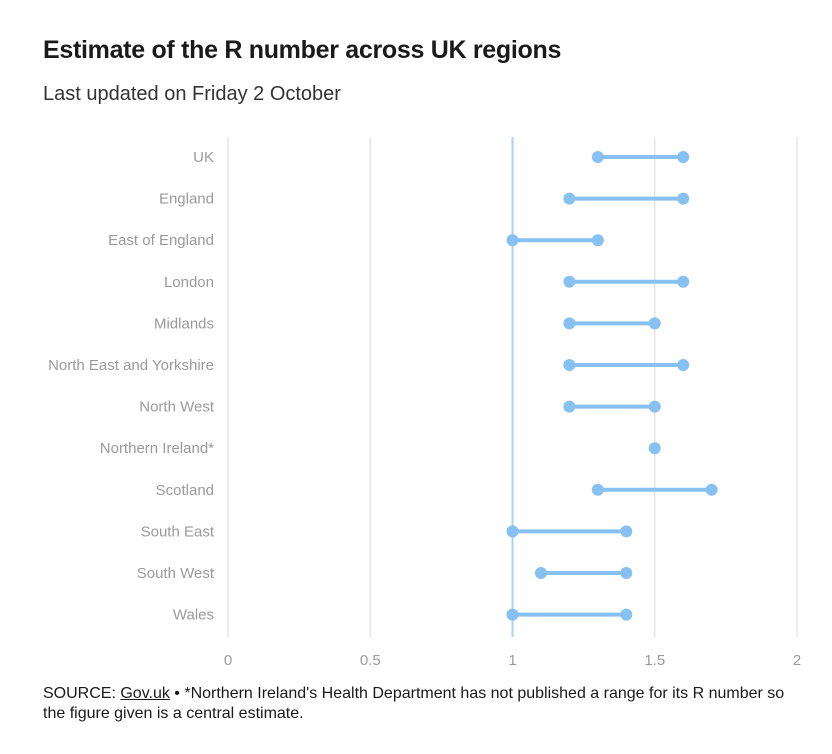 This screenshot has height=754, width=832. I want to click on source-label: SOURCE:, so click(82, 693).